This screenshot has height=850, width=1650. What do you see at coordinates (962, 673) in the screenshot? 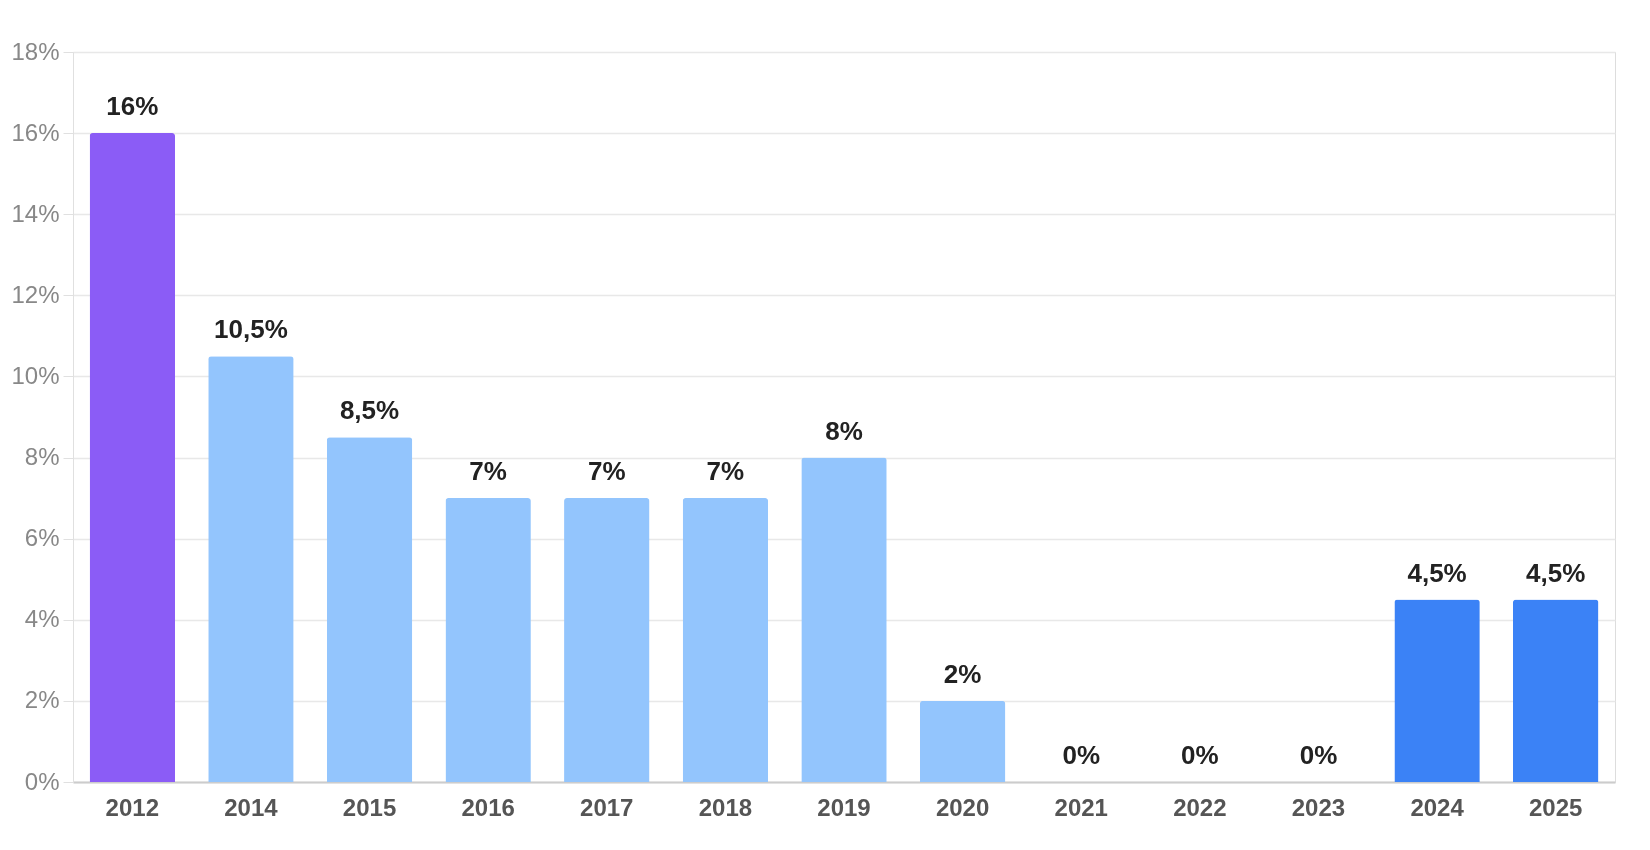
I see `data-label: 2%` at bounding box center [962, 673].